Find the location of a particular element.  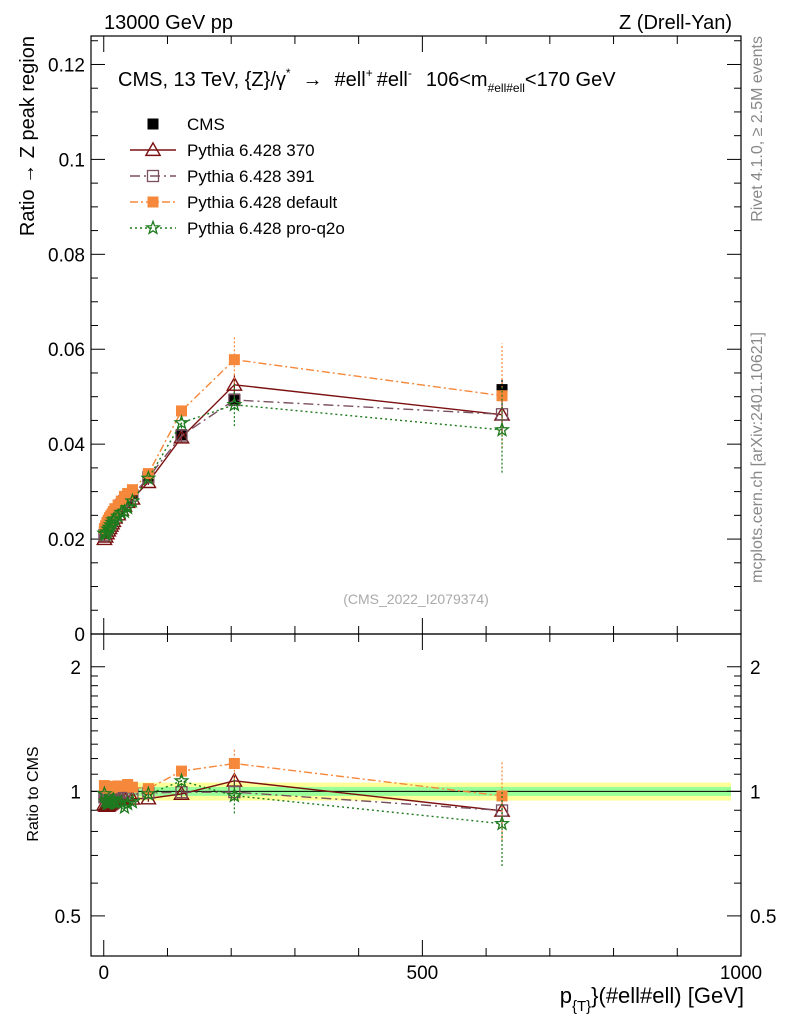

x-axis-label: p{T}}(#ell#ell) [GeV] is located at coordinates (652, 999).